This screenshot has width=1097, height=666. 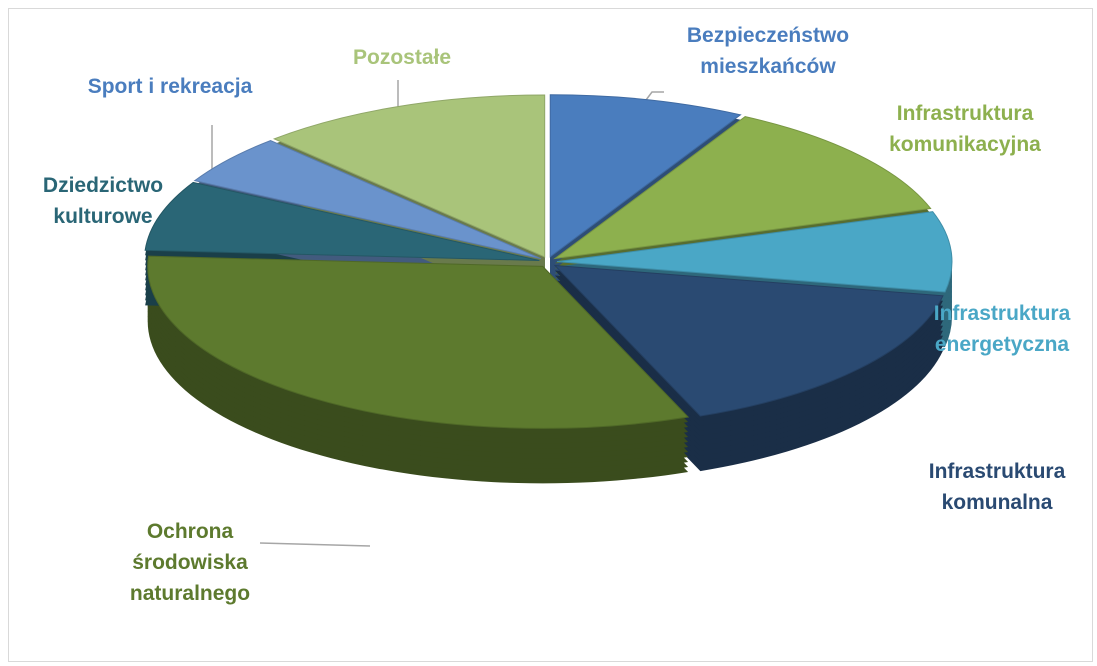 What do you see at coordinates (768, 51) in the screenshot?
I see `slice-label: Bezpieczeństwo mieszkańców` at bounding box center [768, 51].